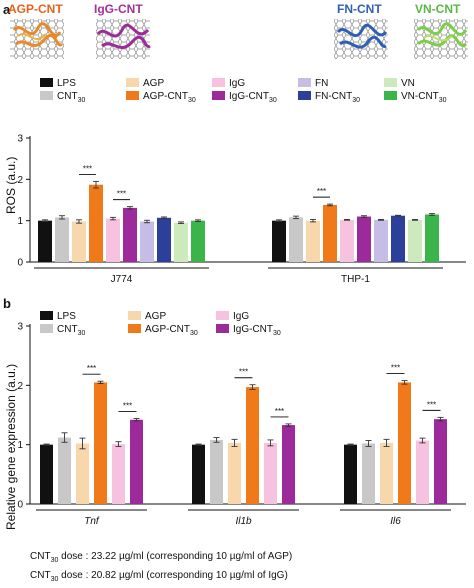  I want to click on y-tick-label: 3, so click(20, 139).